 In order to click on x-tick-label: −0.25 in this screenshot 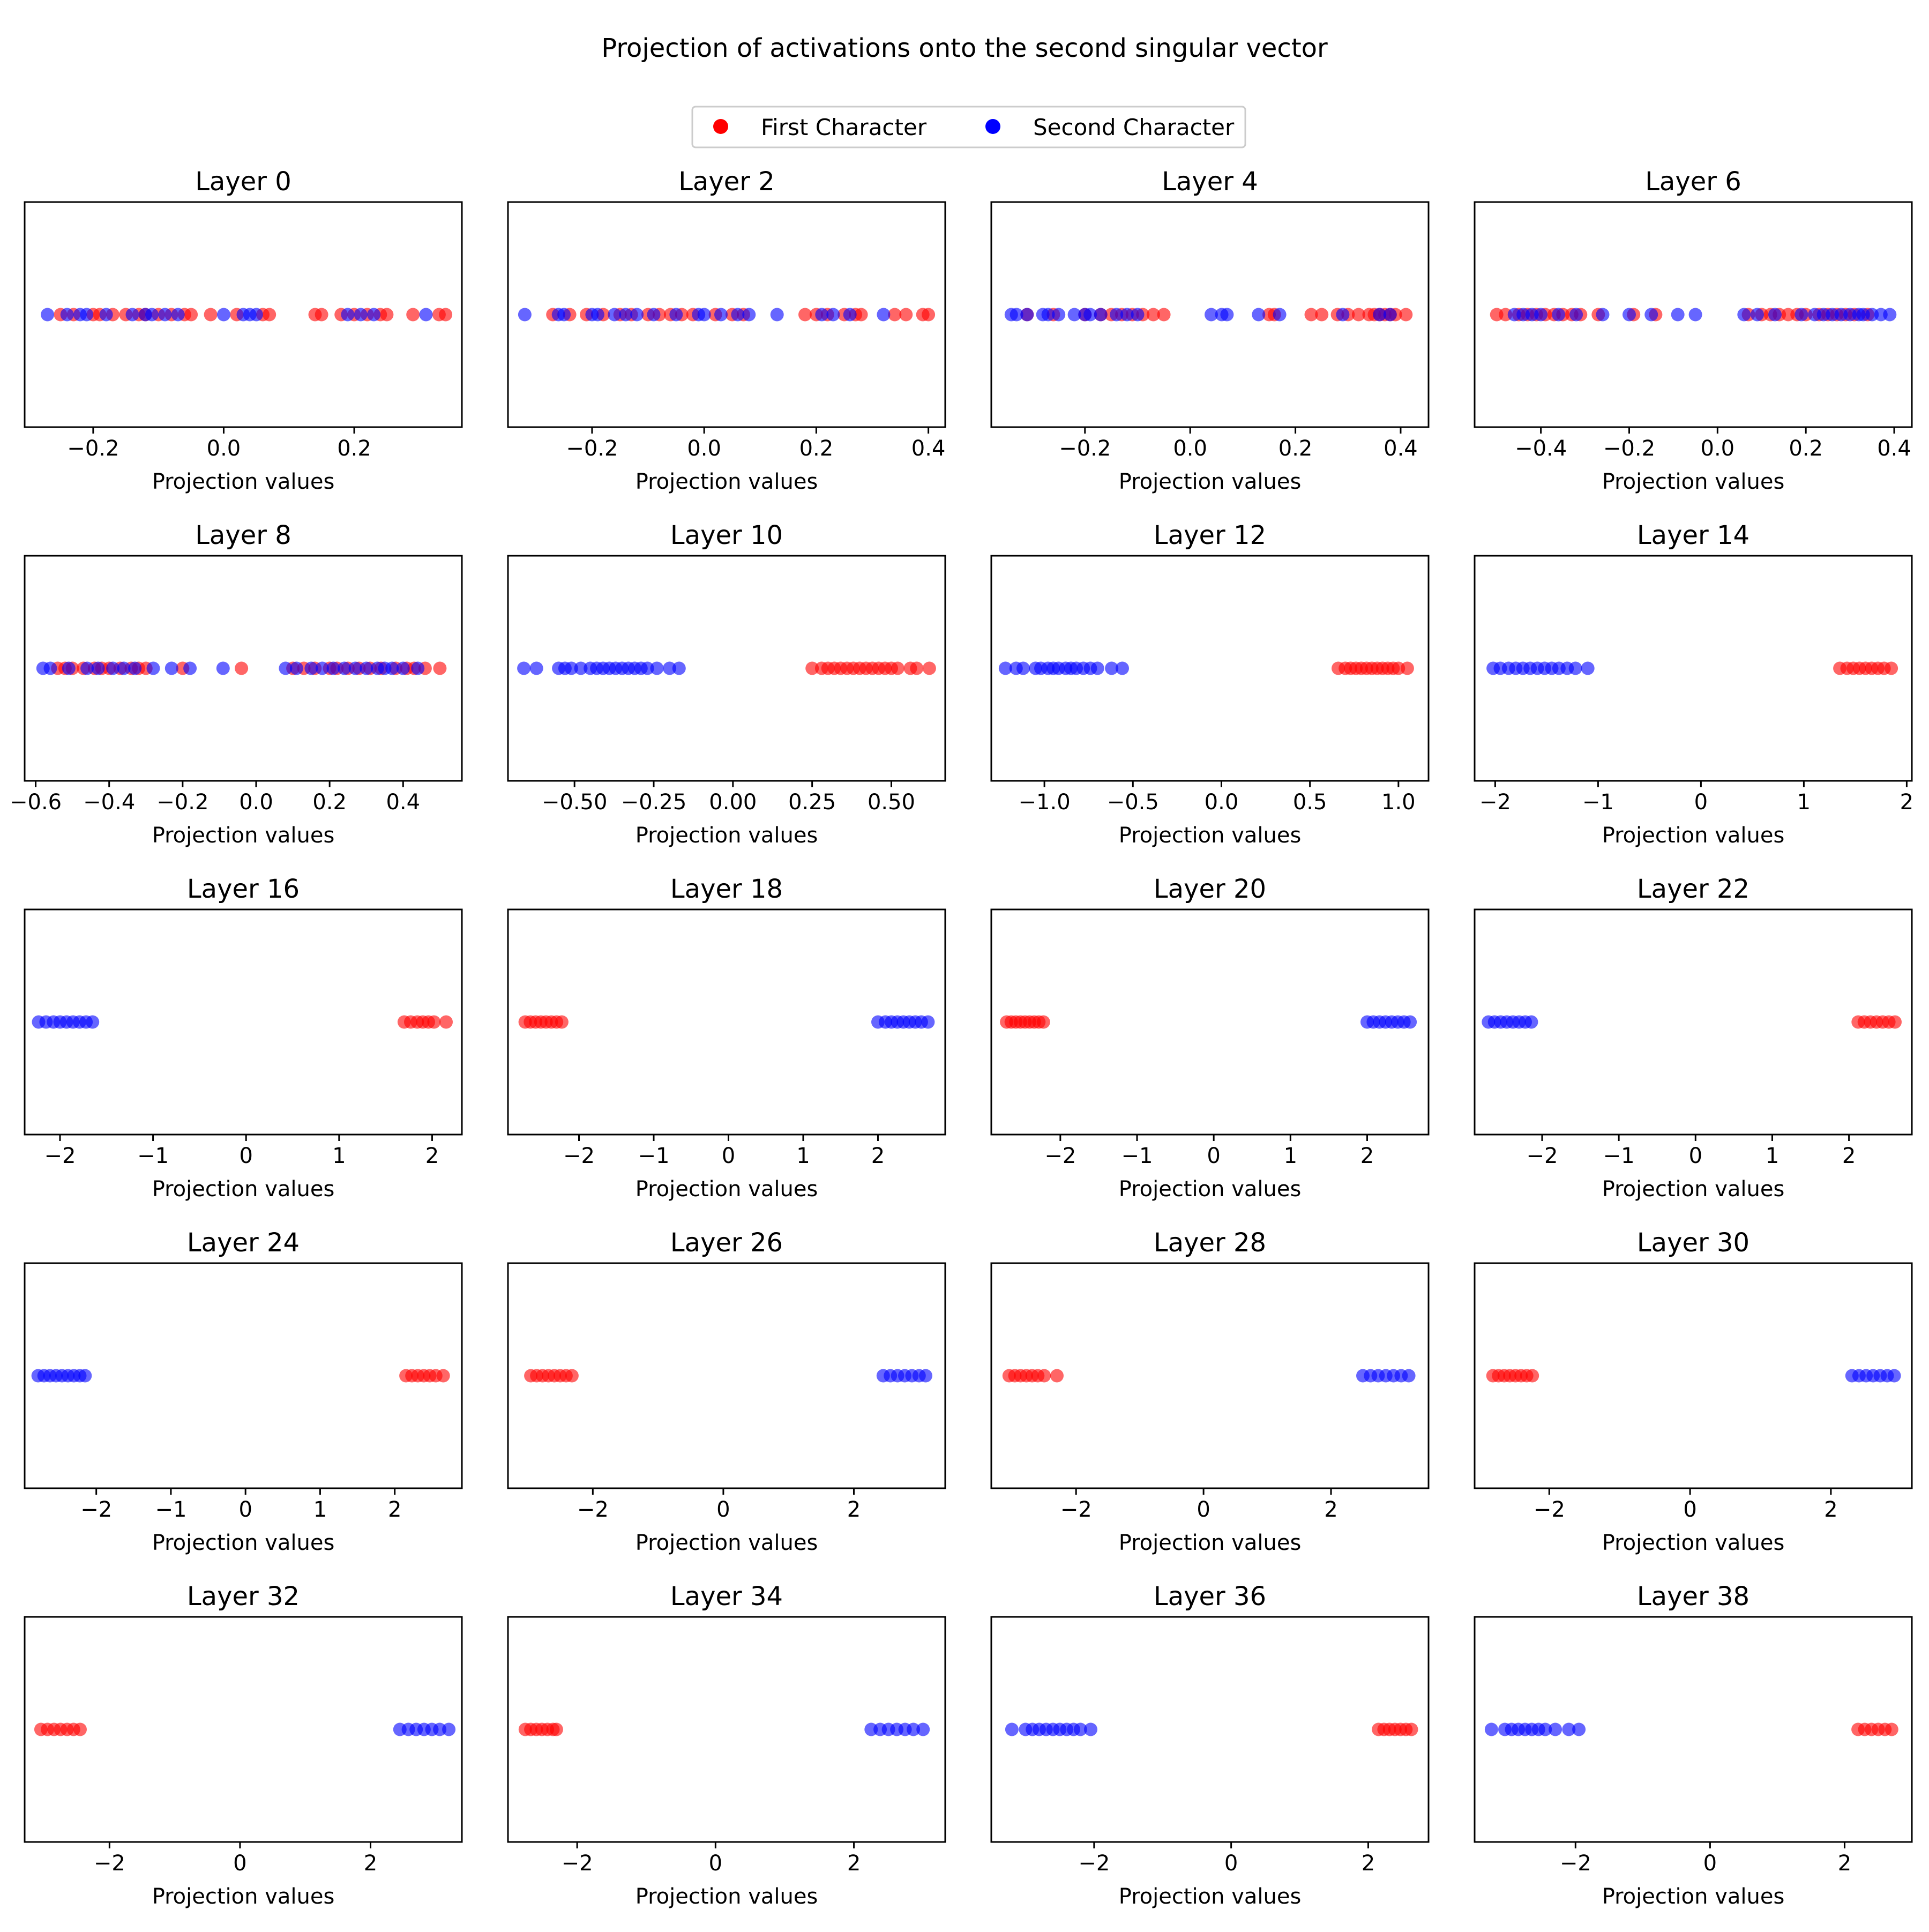, I will do `click(654, 802)`.